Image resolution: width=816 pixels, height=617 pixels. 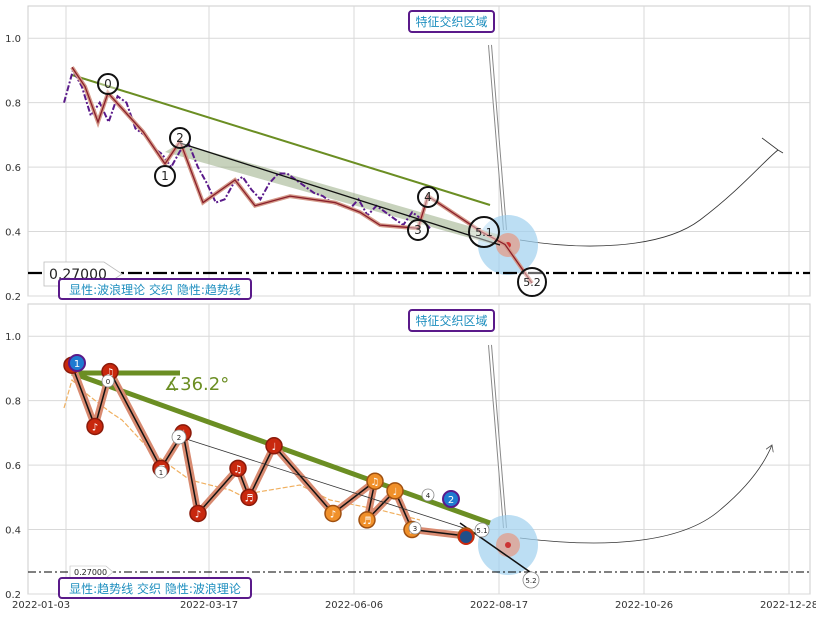 What do you see at coordinates (645, 494) in the screenshot?
I see `bottom-curve-arrow` at bounding box center [645, 494].